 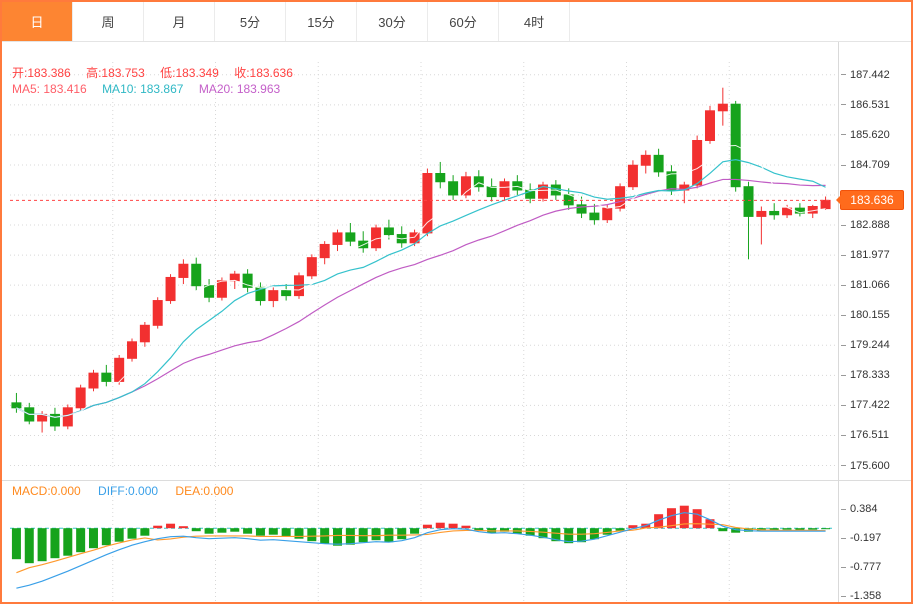 I want to click on macd-axis: 0.384 -0.197 -0.777 -1.358, so click(x=875, y=541).